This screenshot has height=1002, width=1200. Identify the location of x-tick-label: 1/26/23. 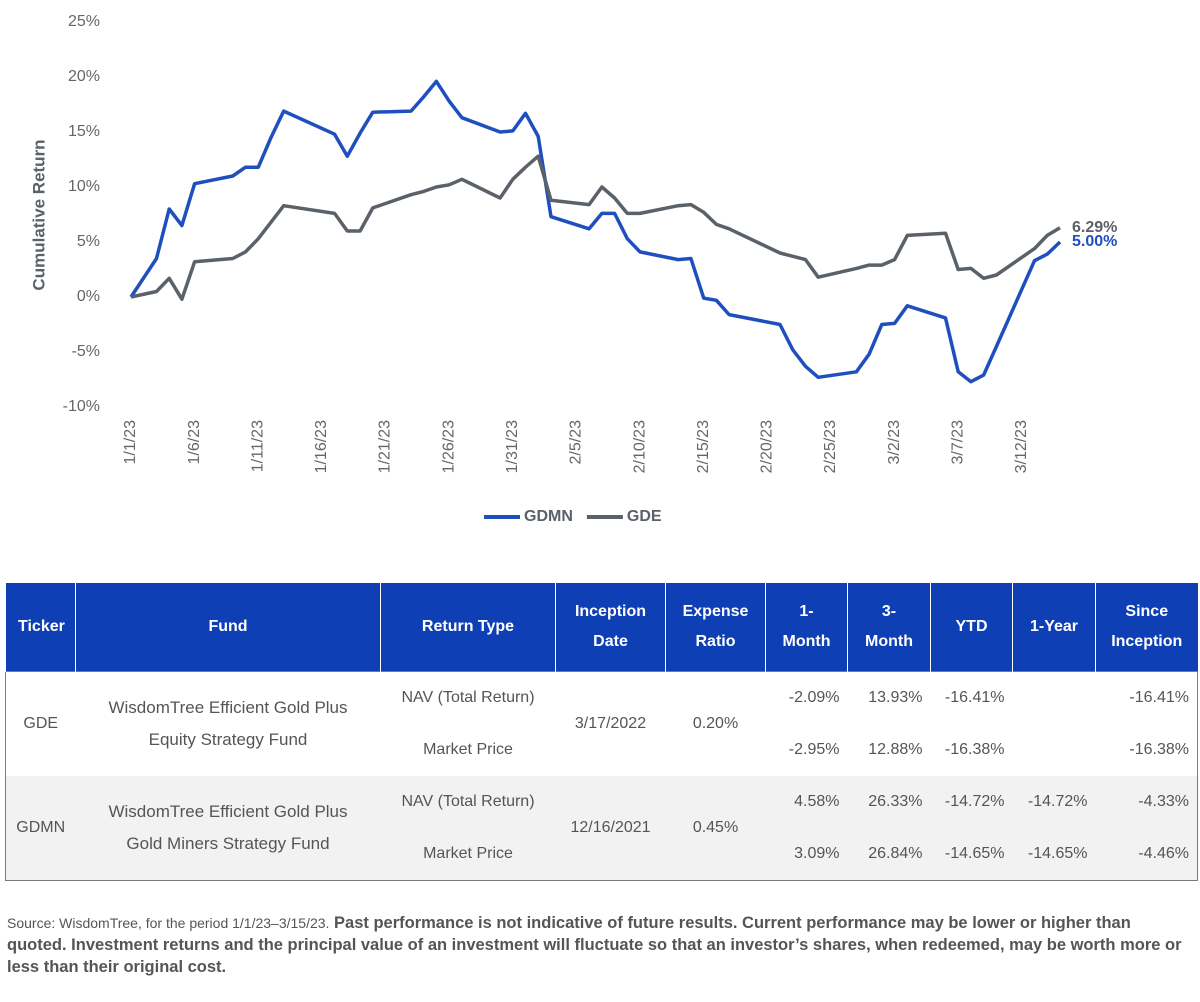
(448, 446).